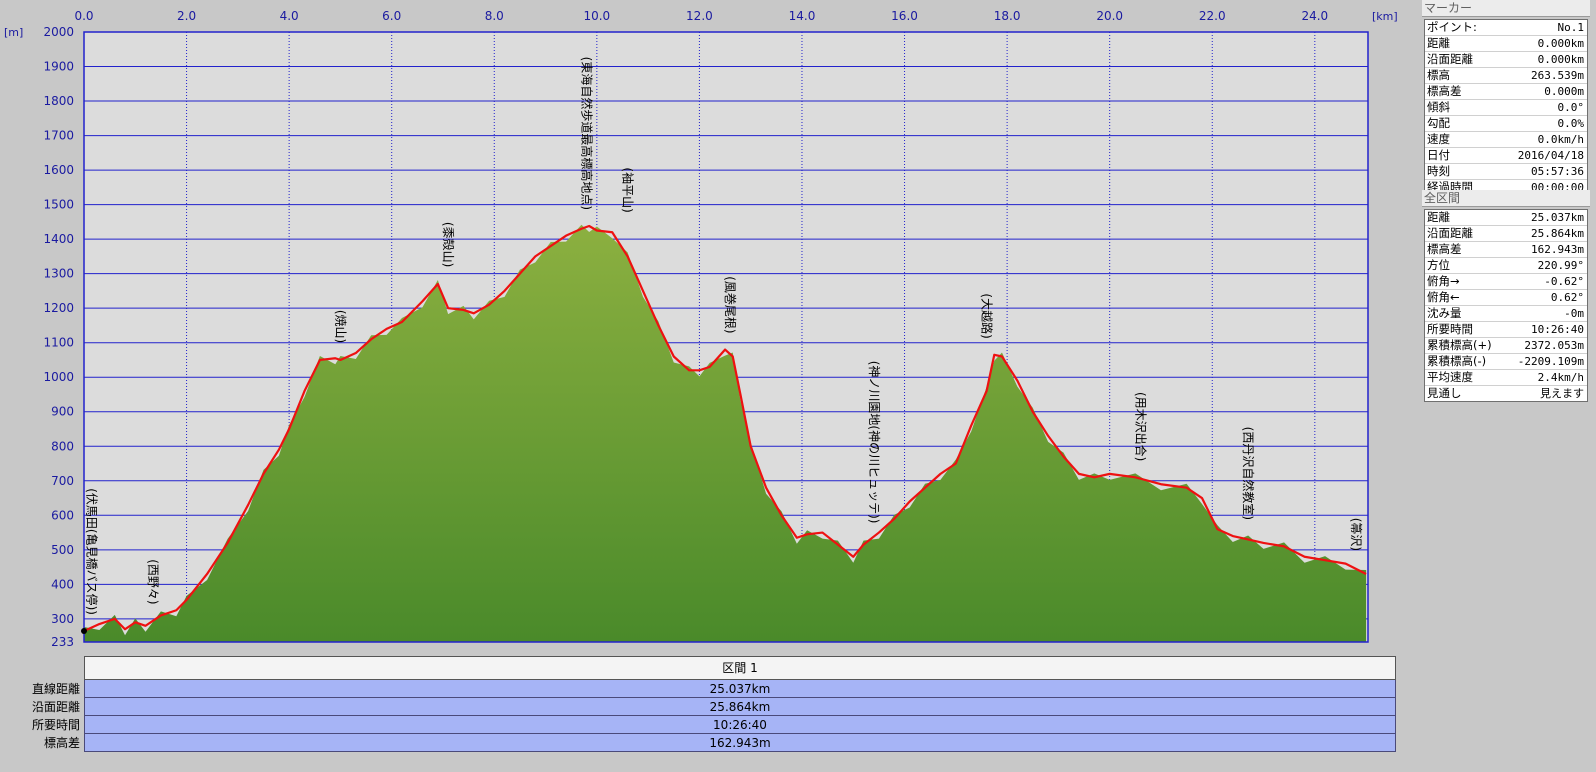  Describe the element at coordinates (92, 551) in the screenshot. I see `landmark-label: (伏馬田(亀見橋バス停))` at that location.